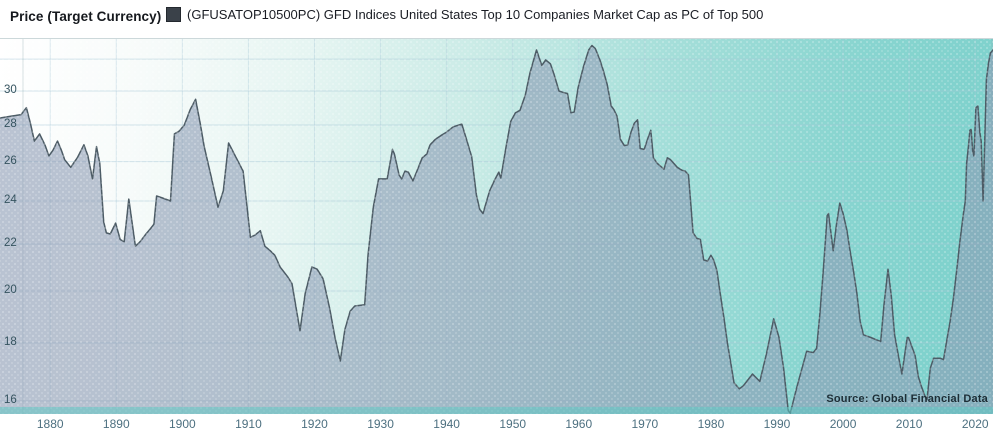  I want to click on x-tick-label: 2020, so click(975, 424).